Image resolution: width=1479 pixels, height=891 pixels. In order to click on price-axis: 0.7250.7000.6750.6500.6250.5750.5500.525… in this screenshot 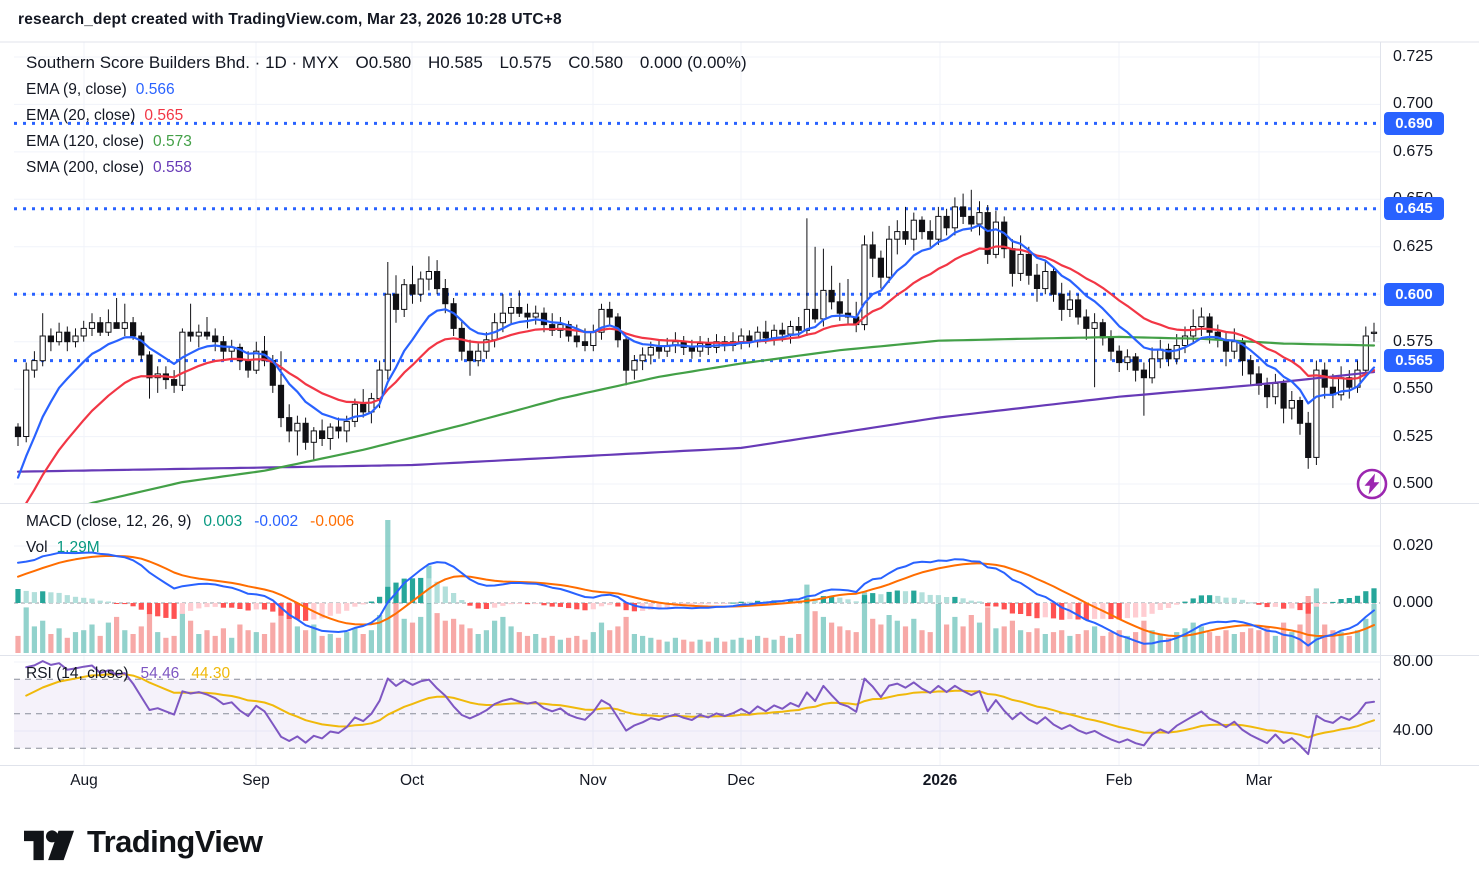, I will do `click(1429, 400)`.